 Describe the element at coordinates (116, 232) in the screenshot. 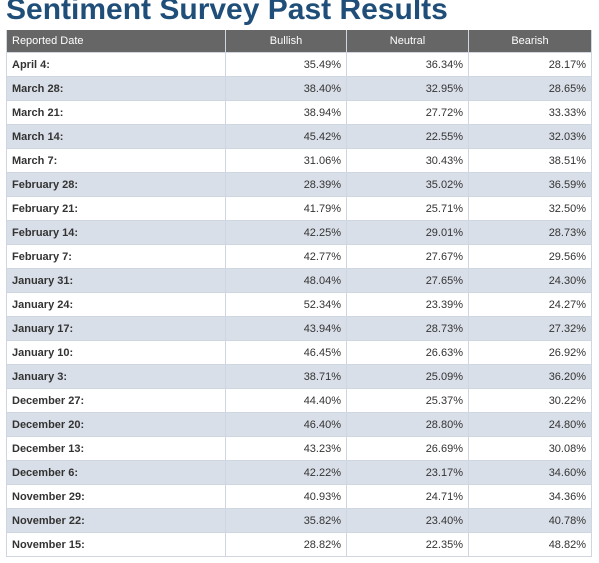

I see `reported-date-cell: February 14:` at that location.